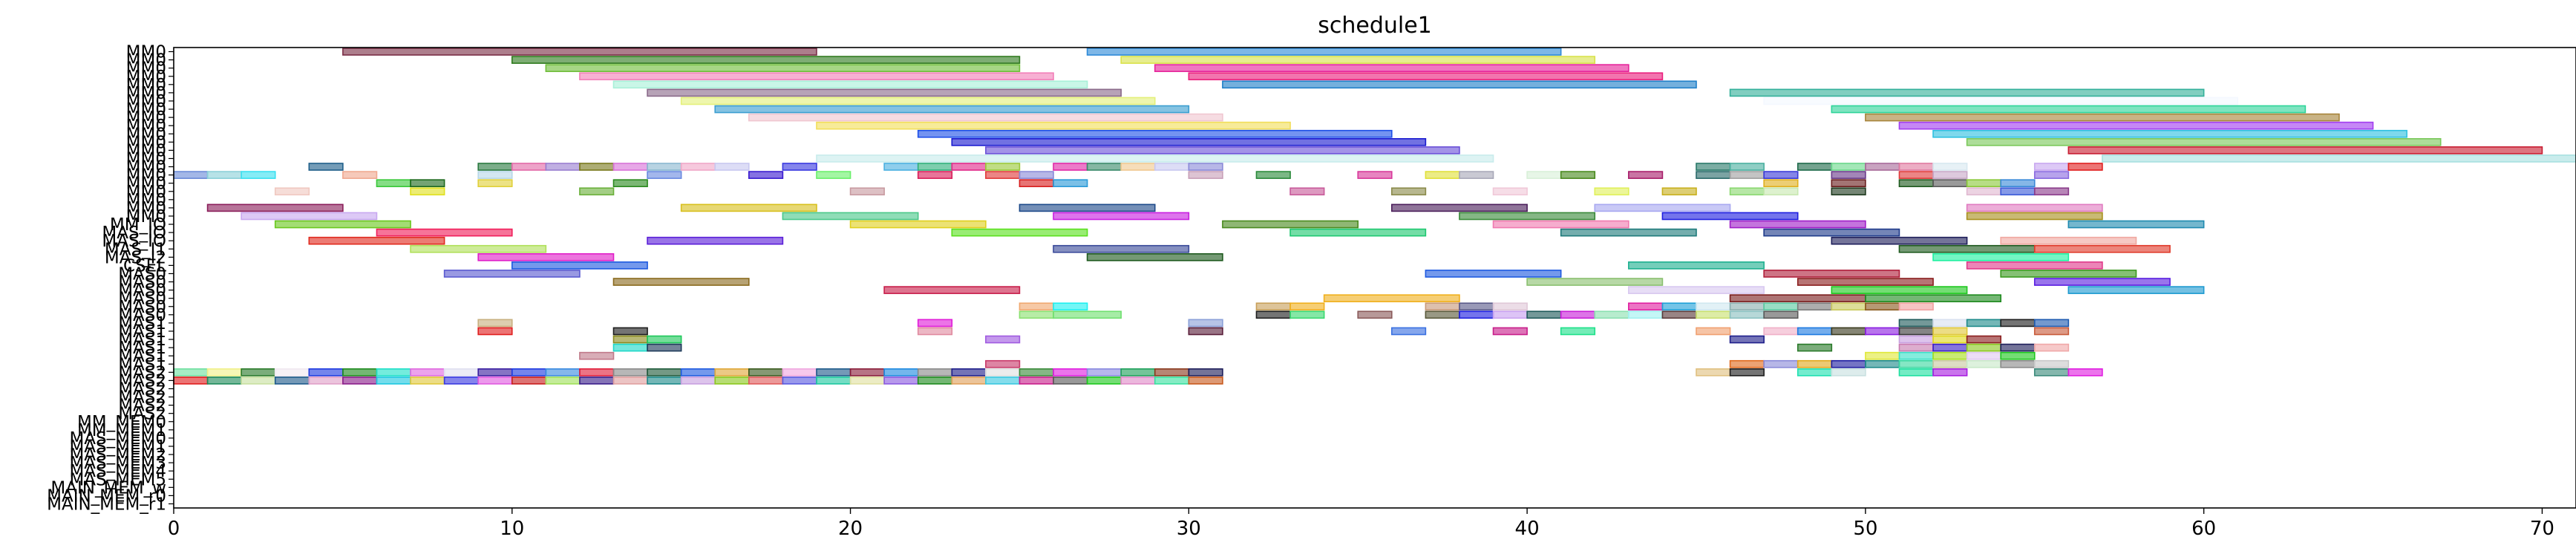 Image resolution: width=2576 pixels, height=554 pixels. I want to click on x-axis: 0 10 20 30 40 50 60 70, so click(1361, 524).